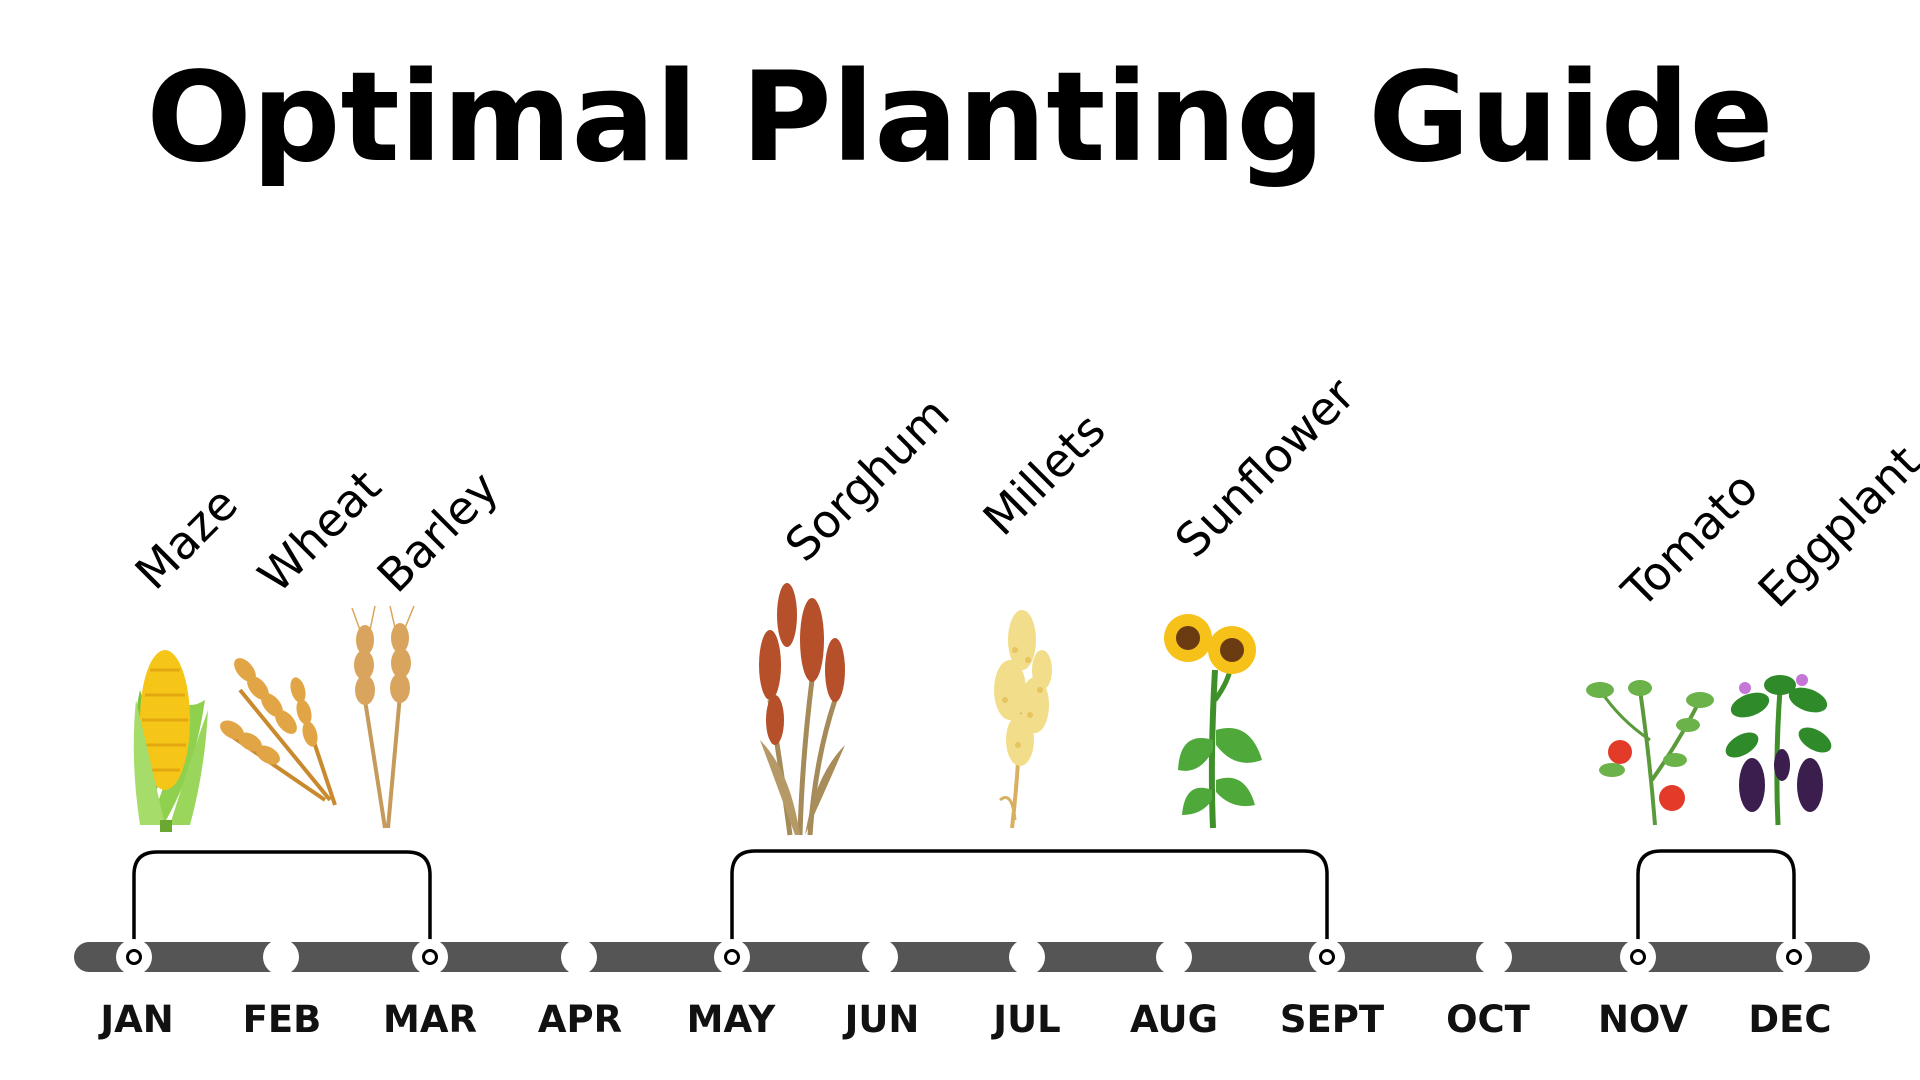  Describe the element at coordinates (1174, 957) in the screenshot. I see `month-marker-aug` at that location.